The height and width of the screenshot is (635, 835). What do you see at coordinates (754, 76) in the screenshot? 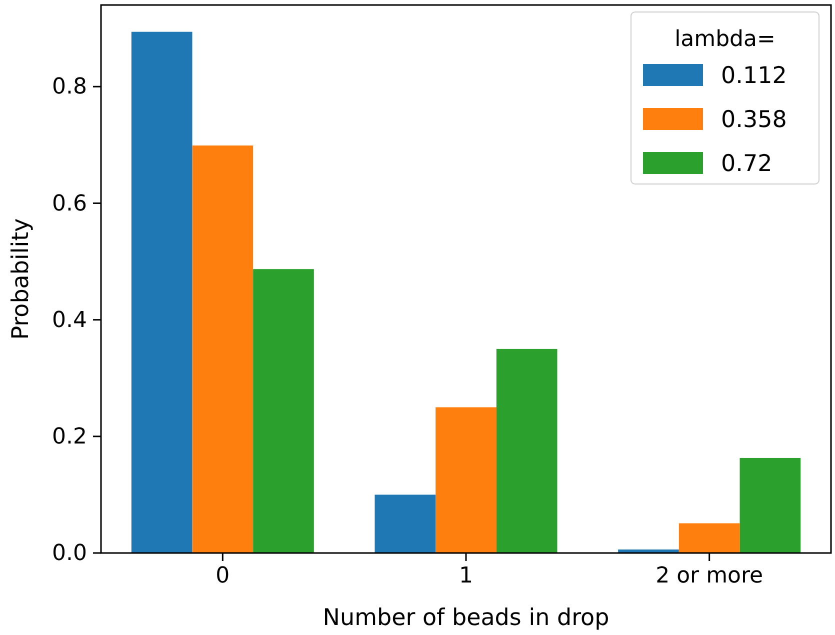
I see `legend-label: 0.112` at bounding box center [754, 76].